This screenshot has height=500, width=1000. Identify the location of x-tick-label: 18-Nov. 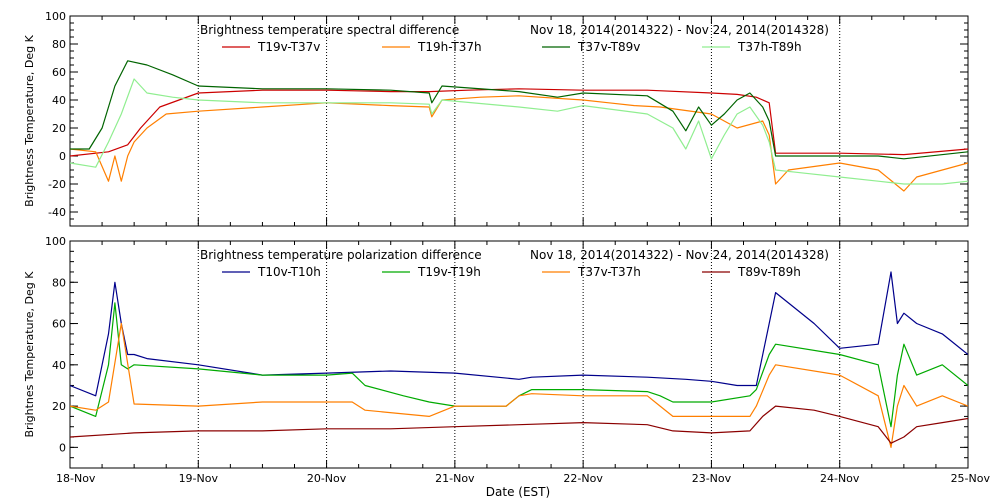
(76, 478).